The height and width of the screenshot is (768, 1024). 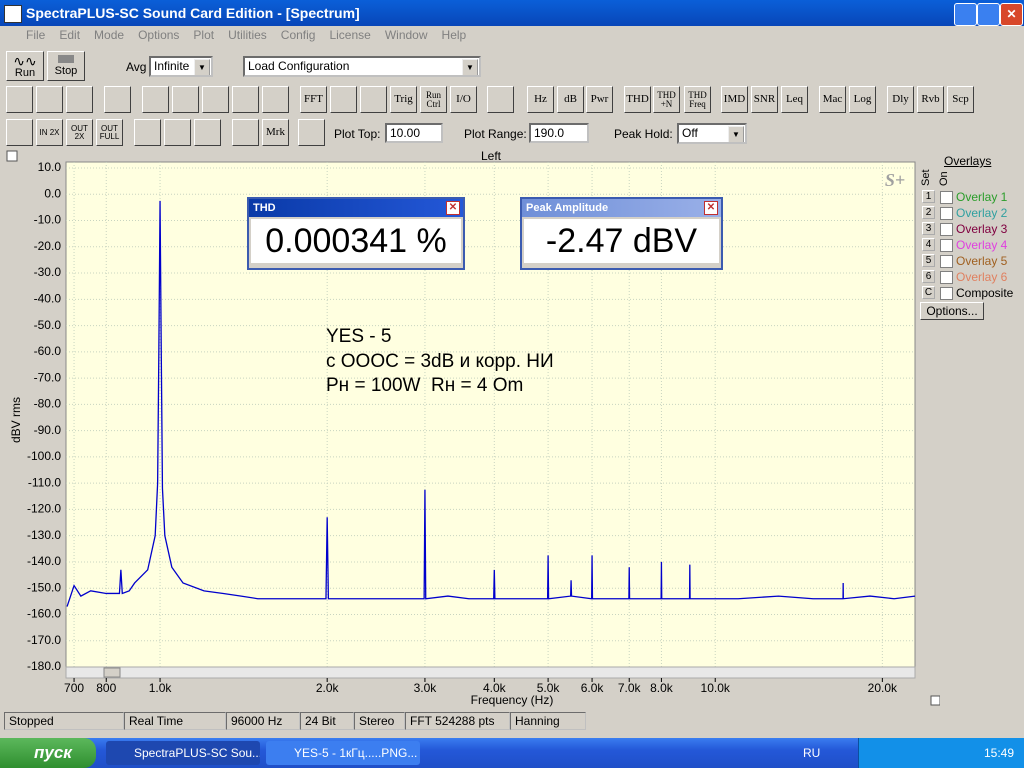 I want to click on menu-item: Plot, so click(x=204, y=35).